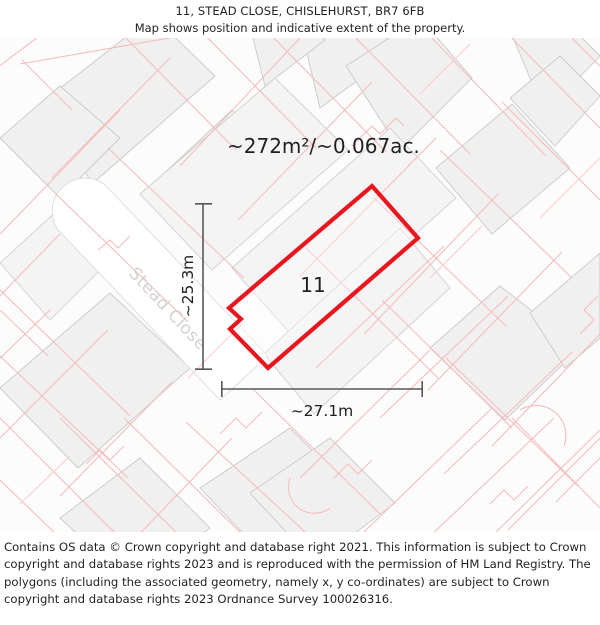 Image resolution: width=600 pixels, height=625 pixels. Describe the element at coordinates (203, 287) in the screenshot. I see `height-dimension` at that location.